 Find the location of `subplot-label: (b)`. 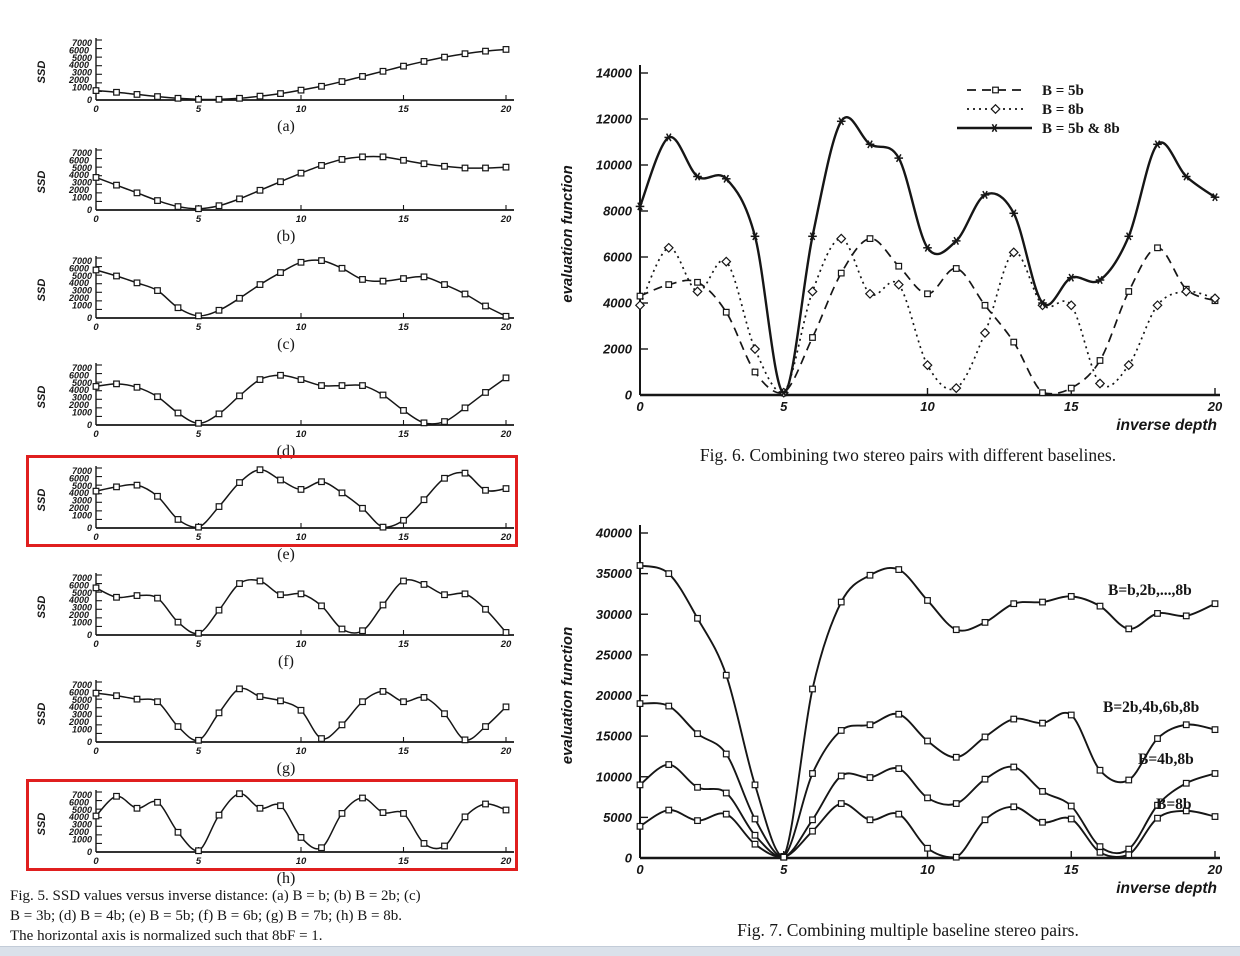

subplot-label: (b) is located at coordinates (286, 236).